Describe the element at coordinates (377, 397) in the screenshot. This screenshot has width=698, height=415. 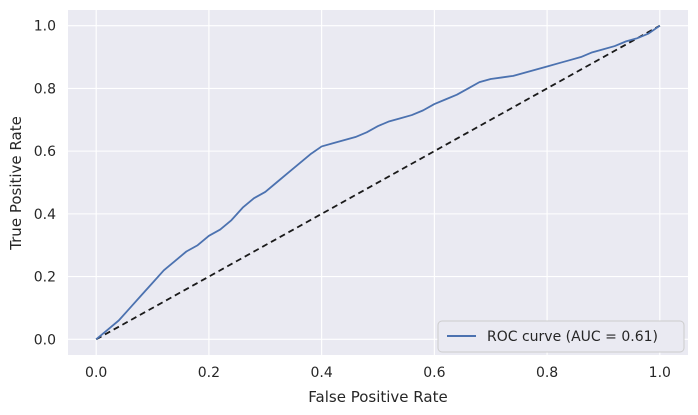
I see `x-axis-title: False Positive Rate` at that location.